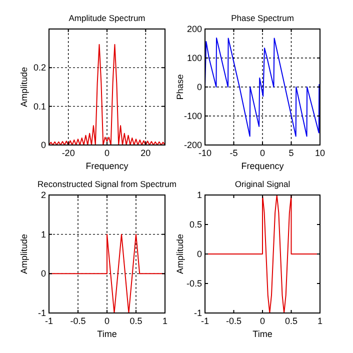 The image size is (353, 353). I want to click on x-tick-label: -20, so click(68, 153).